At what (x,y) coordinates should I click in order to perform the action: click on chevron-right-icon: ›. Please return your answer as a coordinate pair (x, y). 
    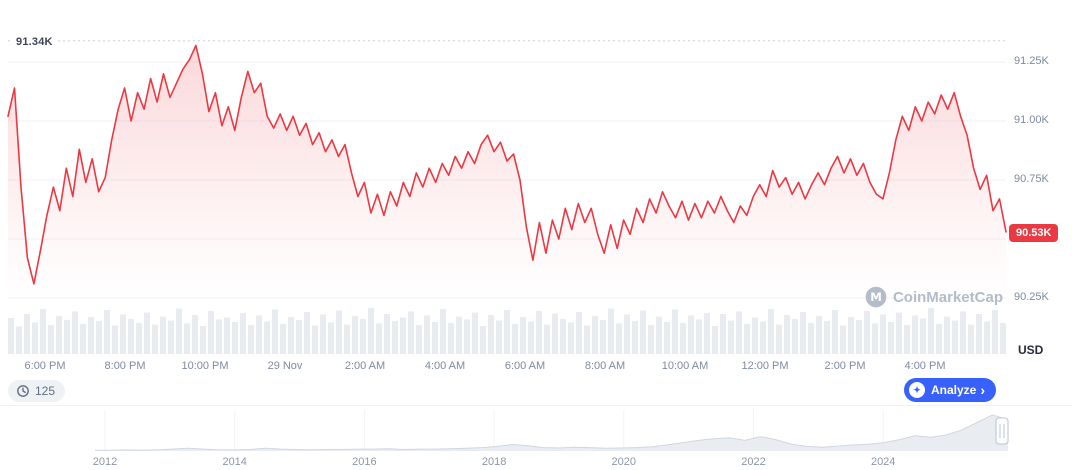
    Looking at the image, I should click on (982, 390).